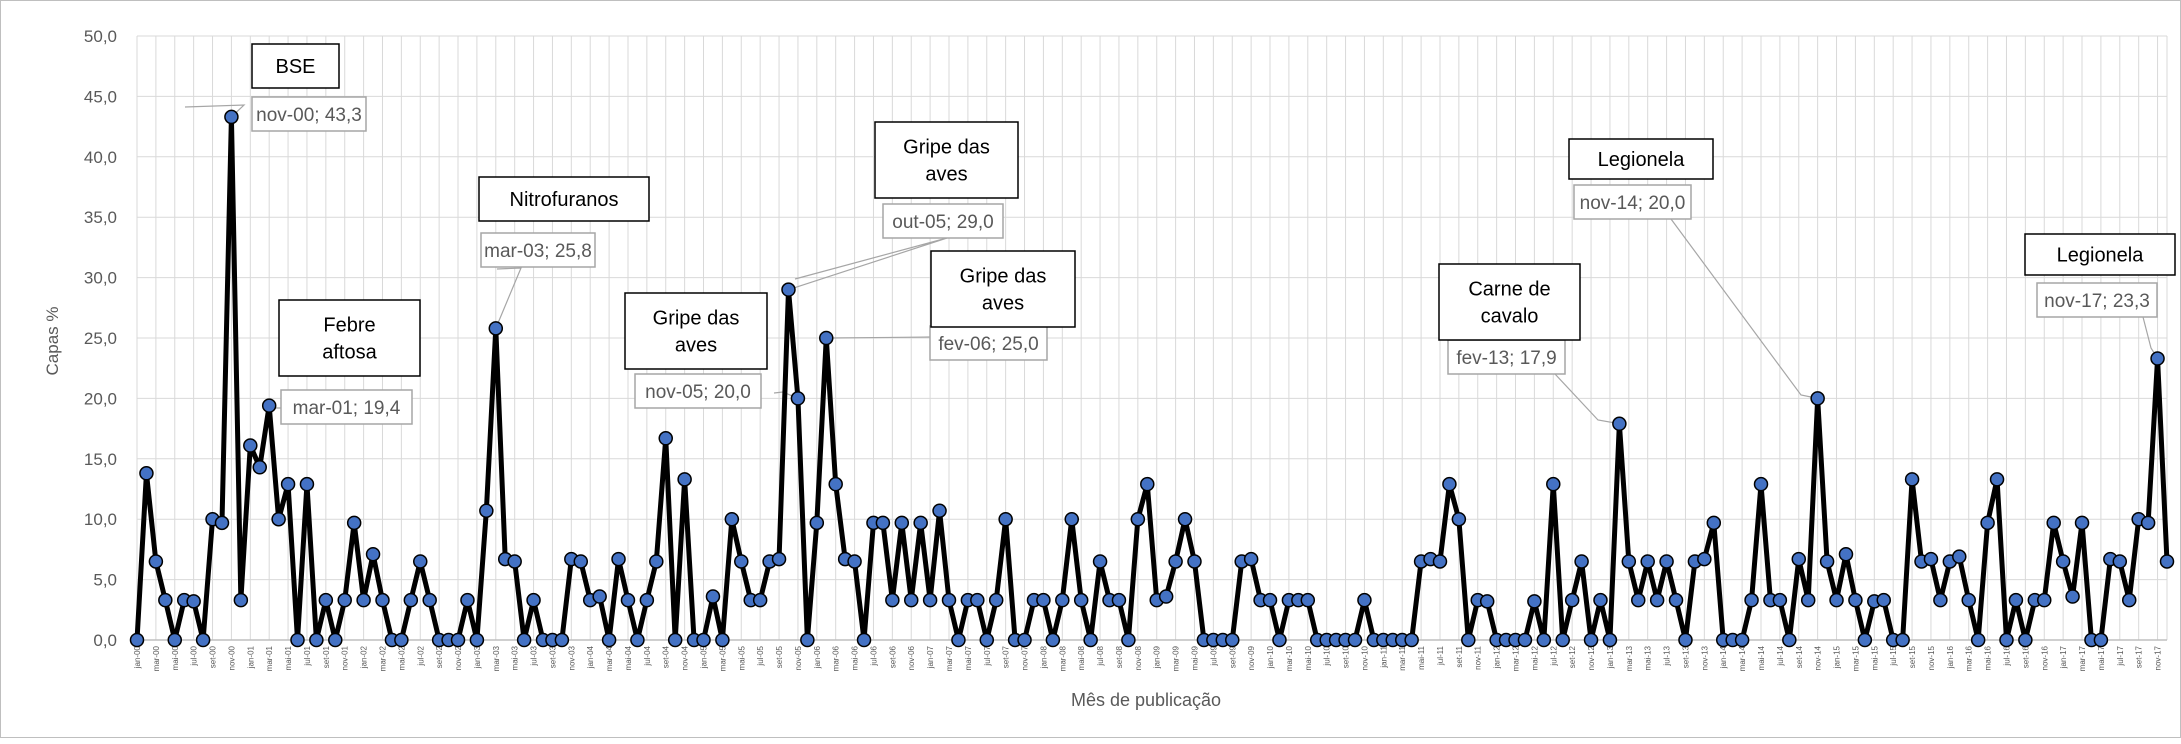 The image size is (2181, 744). Describe the element at coordinates (100, 459) in the screenshot. I see `y-tick-label: 15,0` at that location.